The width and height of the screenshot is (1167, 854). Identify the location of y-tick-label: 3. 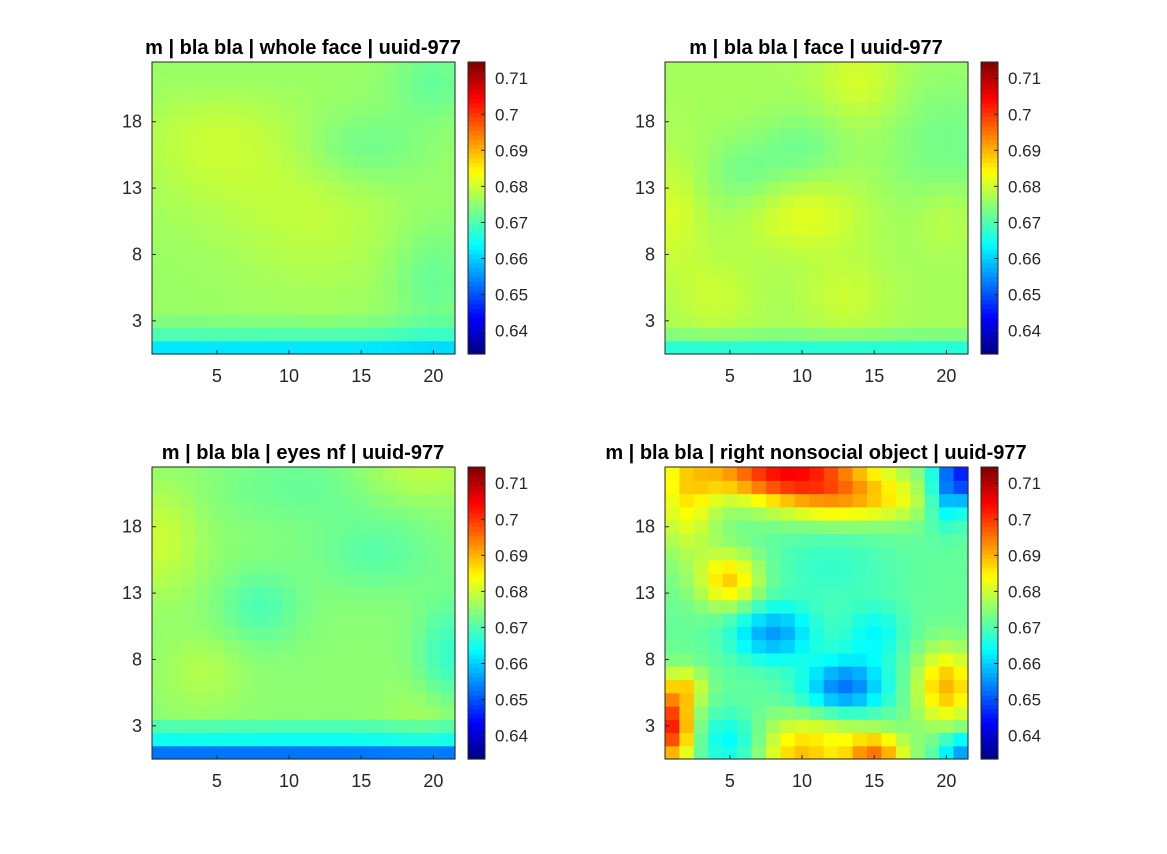
(137, 726).